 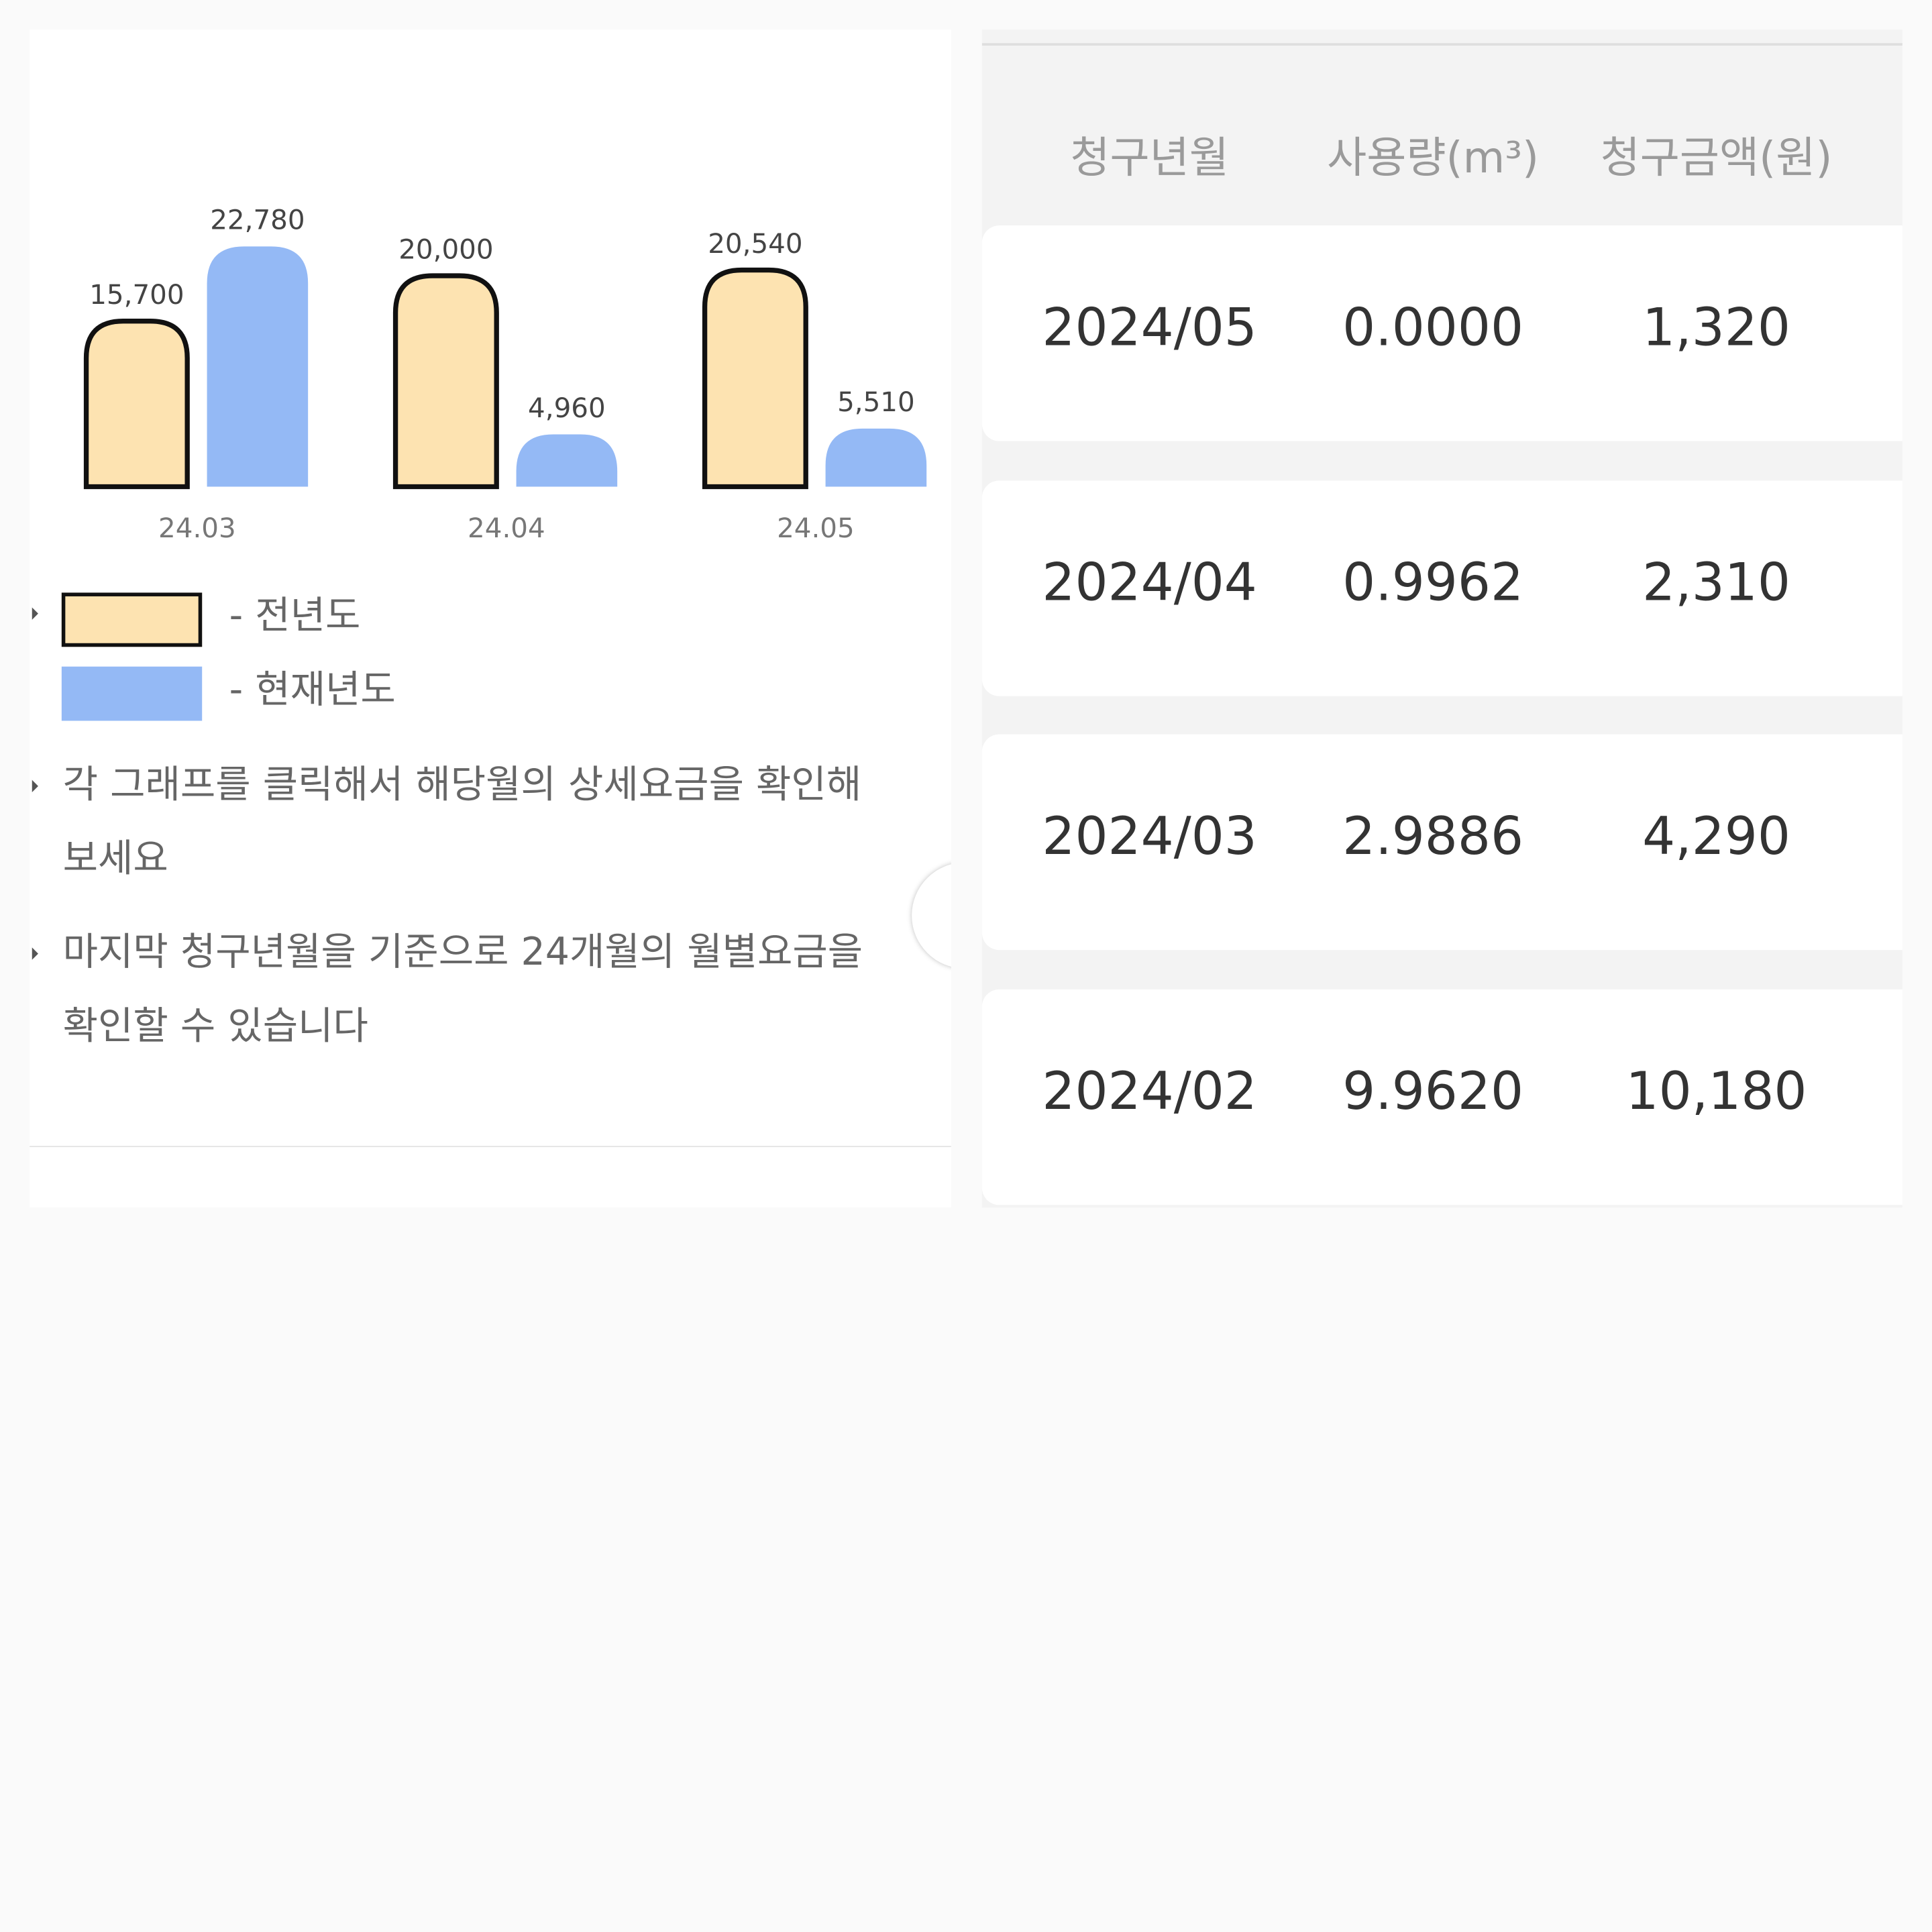 I want to click on cell-month: 2024/02, so click(x=1149, y=1091).